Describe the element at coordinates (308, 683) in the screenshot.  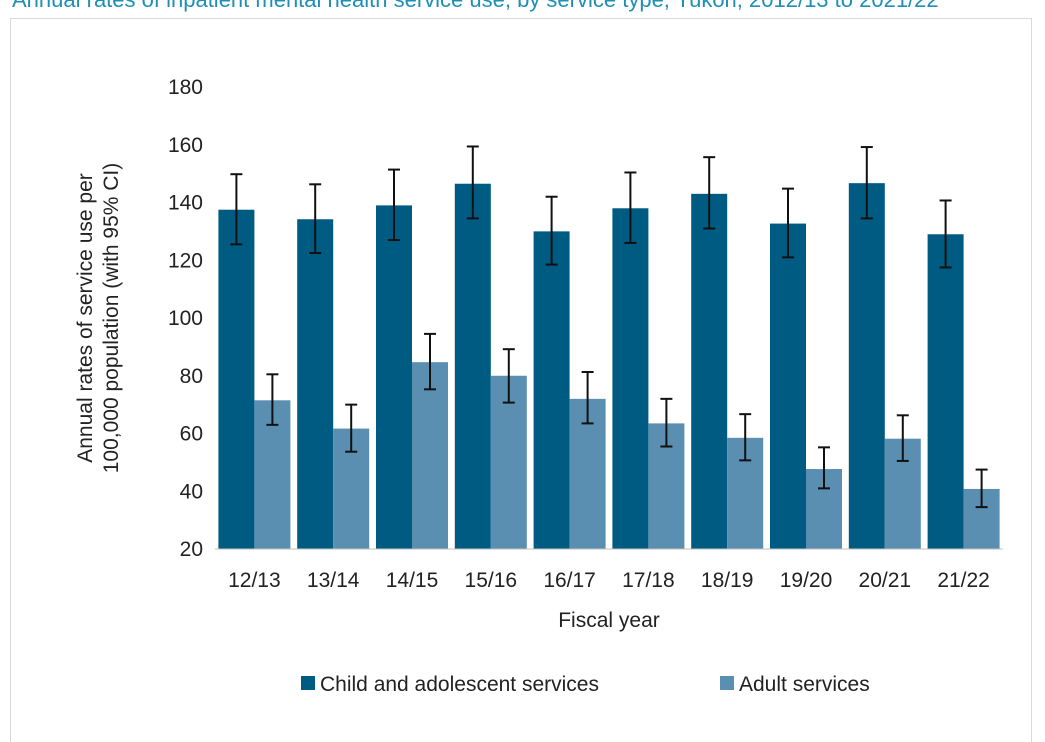
I see `legend-swatch-child-adolescent` at that location.